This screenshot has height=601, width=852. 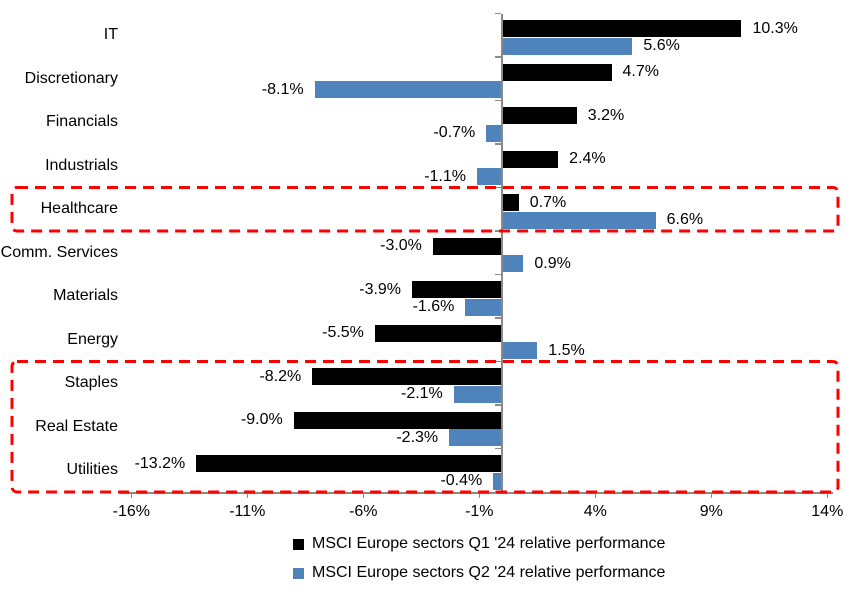 What do you see at coordinates (421, 394) in the screenshot?
I see `value-label-q2-staples: -2.1%` at bounding box center [421, 394].